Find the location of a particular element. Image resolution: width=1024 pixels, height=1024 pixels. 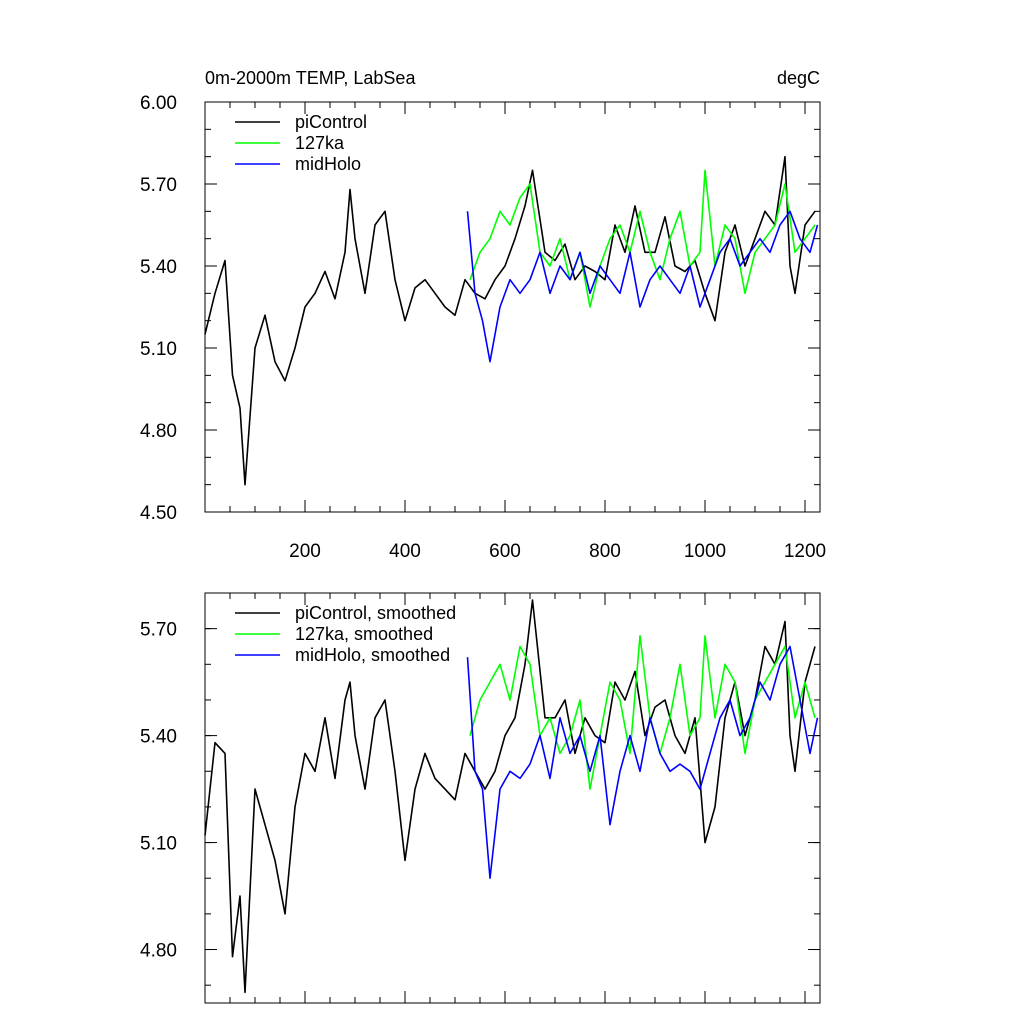

legend-label: midHolo, smoothed is located at coordinates (372, 655).